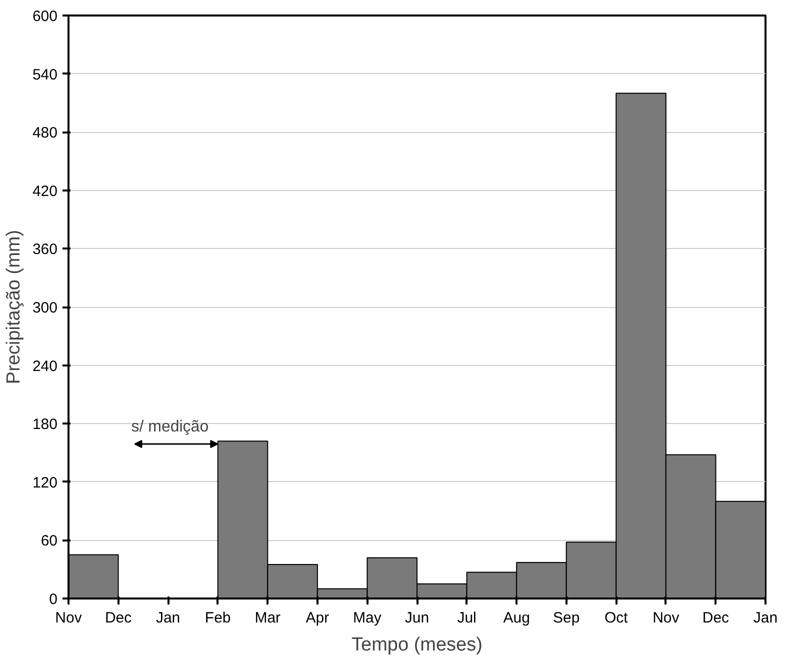 The image size is (803, 666). Describe the element at coordinates (466, 618) in the screenshot. I see `x-tick-label: Jul` at that location.